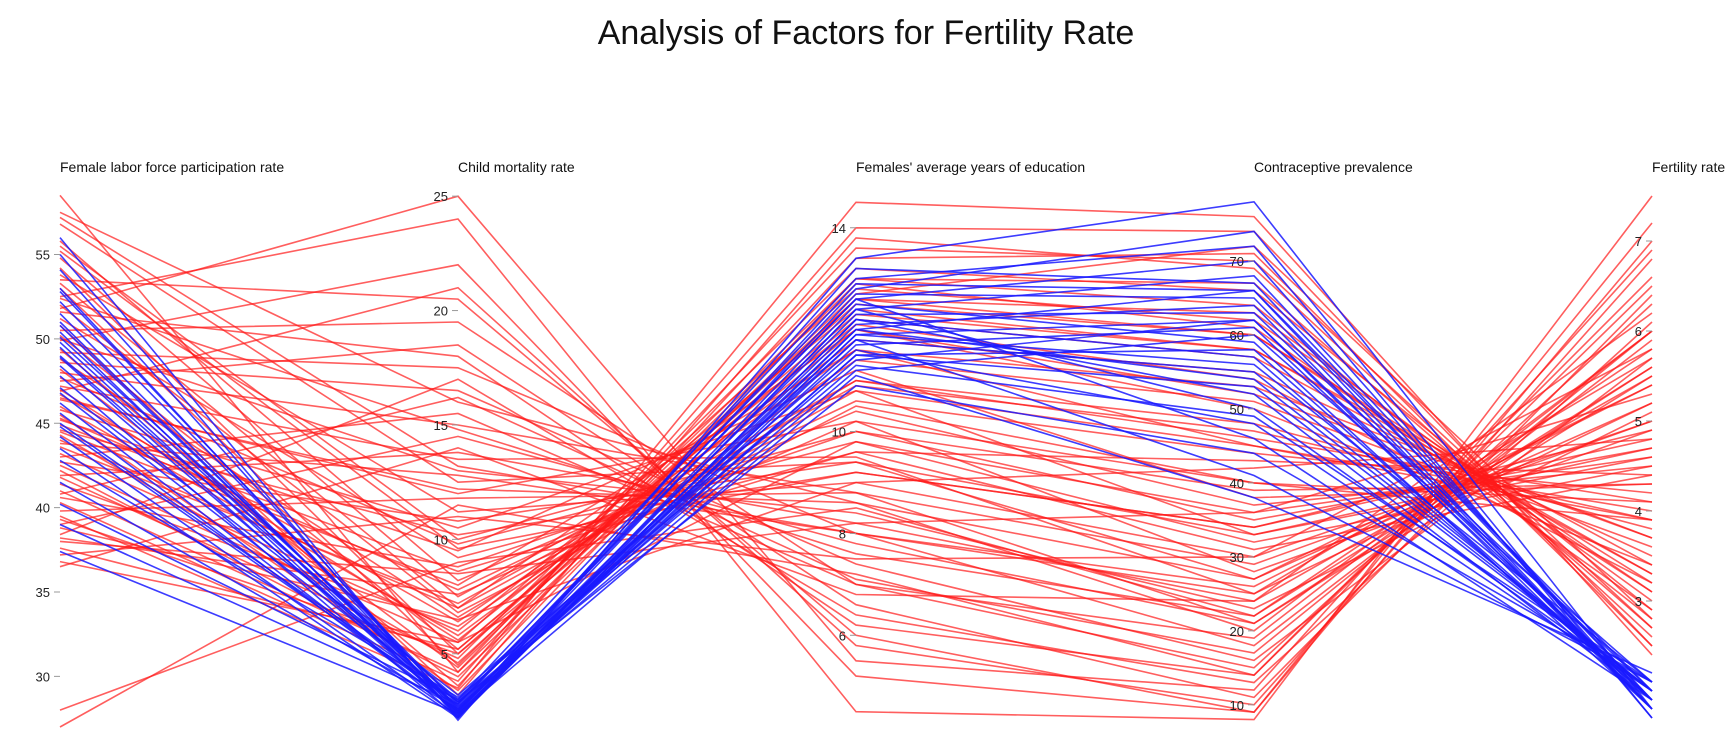  What do you see at coordinates (842, 533) in the screenshot?
I see `tick-label: 8` at bounding box center [842, 533].